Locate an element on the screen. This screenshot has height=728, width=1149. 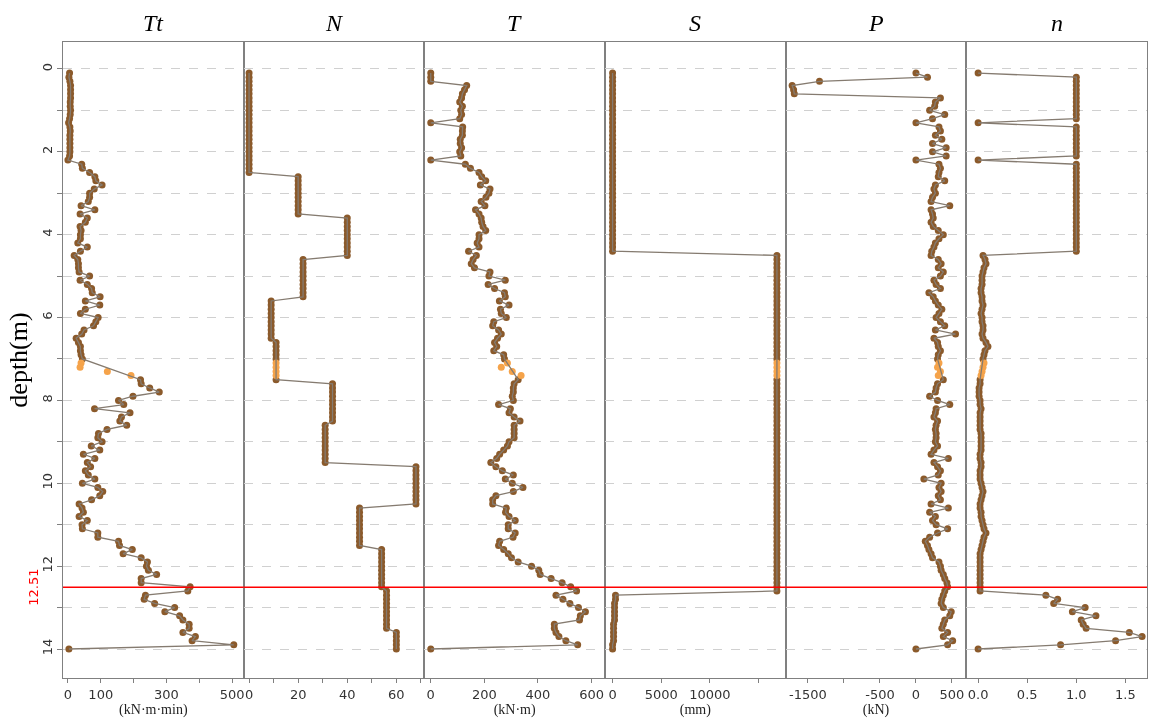
x-tick-label: 100 is located at coordinates (101, 694).